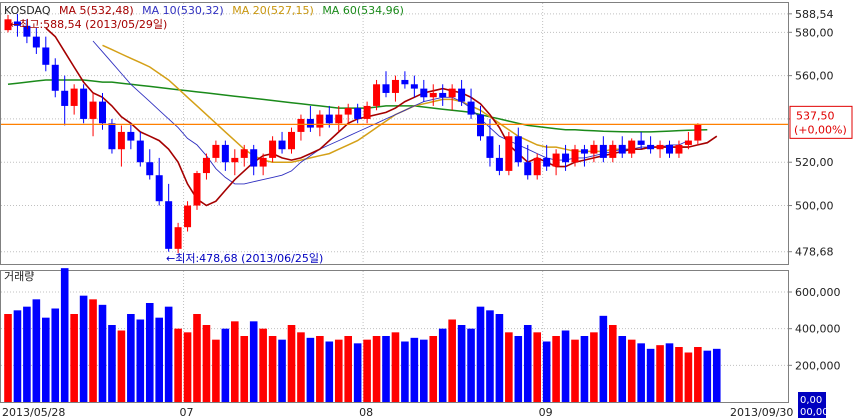  Describe the element at coordinates (814, 162) in the screenshot. I see `price-tick-label: 520,00` at that location.